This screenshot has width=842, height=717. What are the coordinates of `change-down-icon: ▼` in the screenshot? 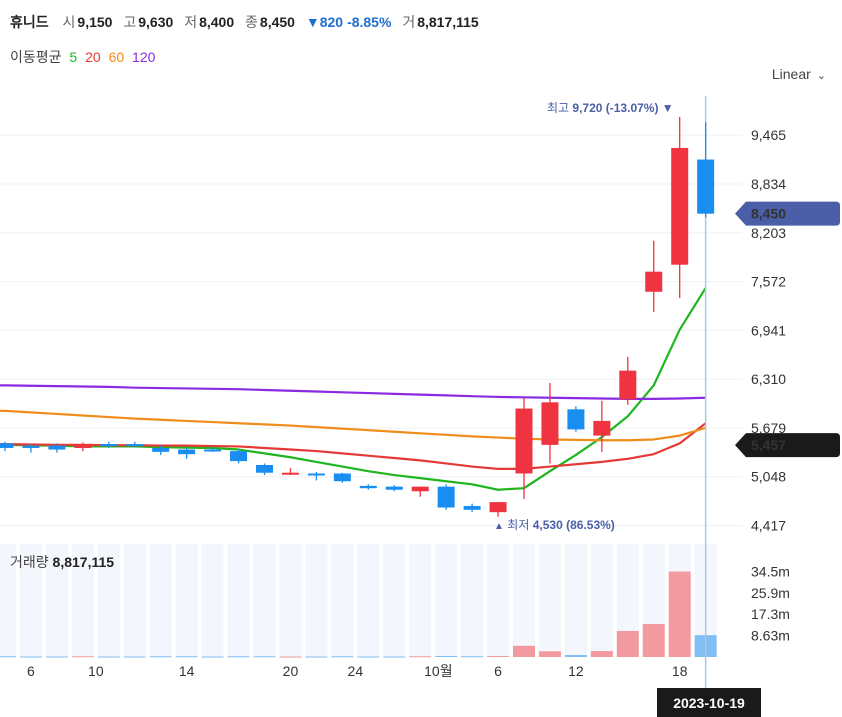 It's located at (312, 22).